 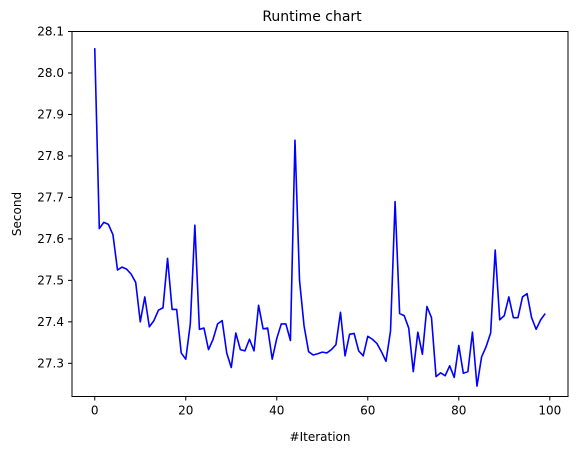 I want to click on x-tick-label: 100, so click(x=549, y=411).